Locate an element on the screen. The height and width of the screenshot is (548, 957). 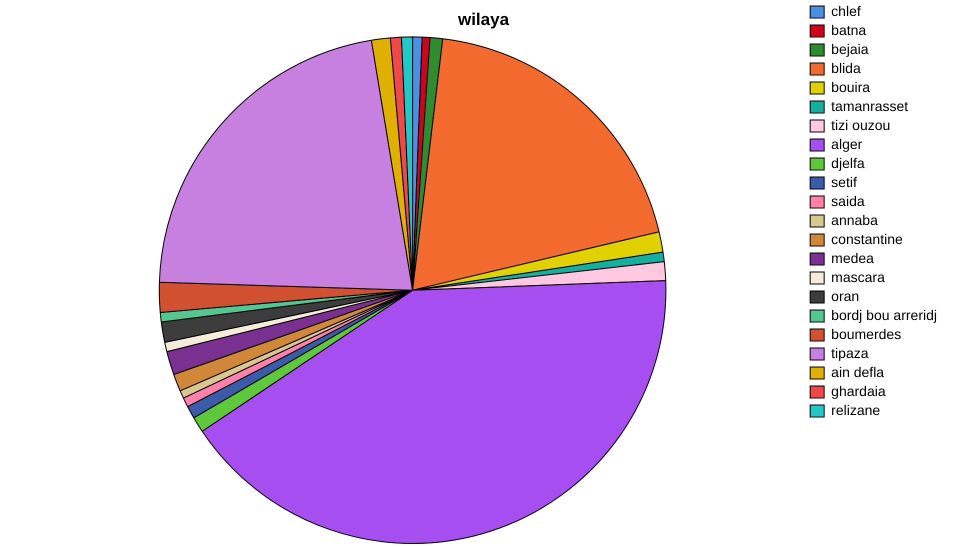
legend-label: ghardaia is located at coordinates (858, 390).